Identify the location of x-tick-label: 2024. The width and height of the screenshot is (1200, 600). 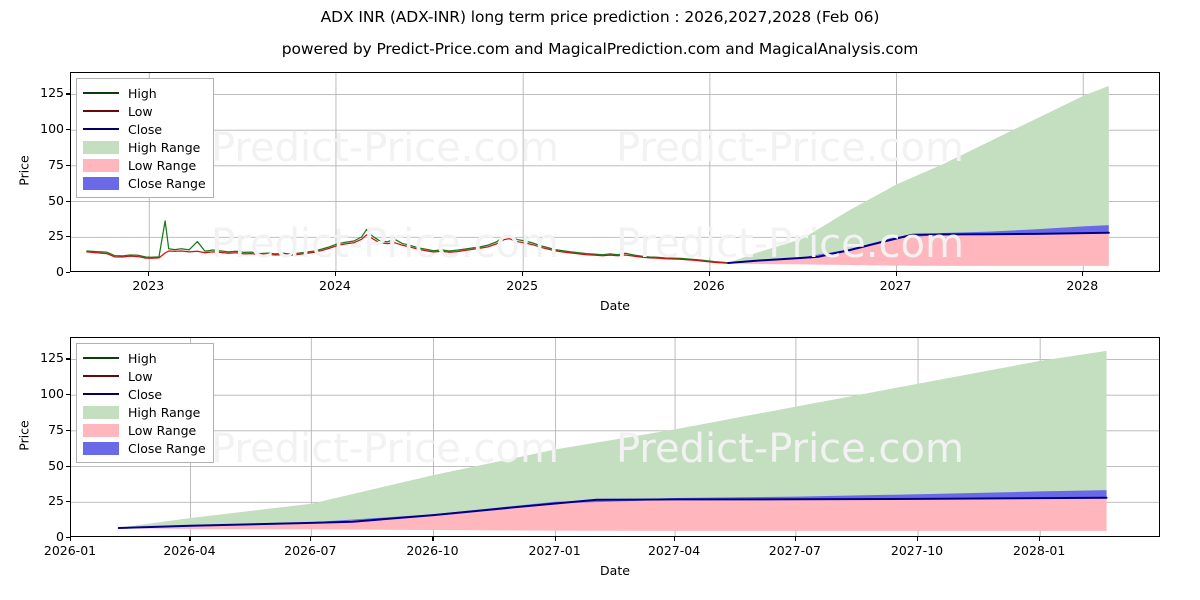
(335, 285).